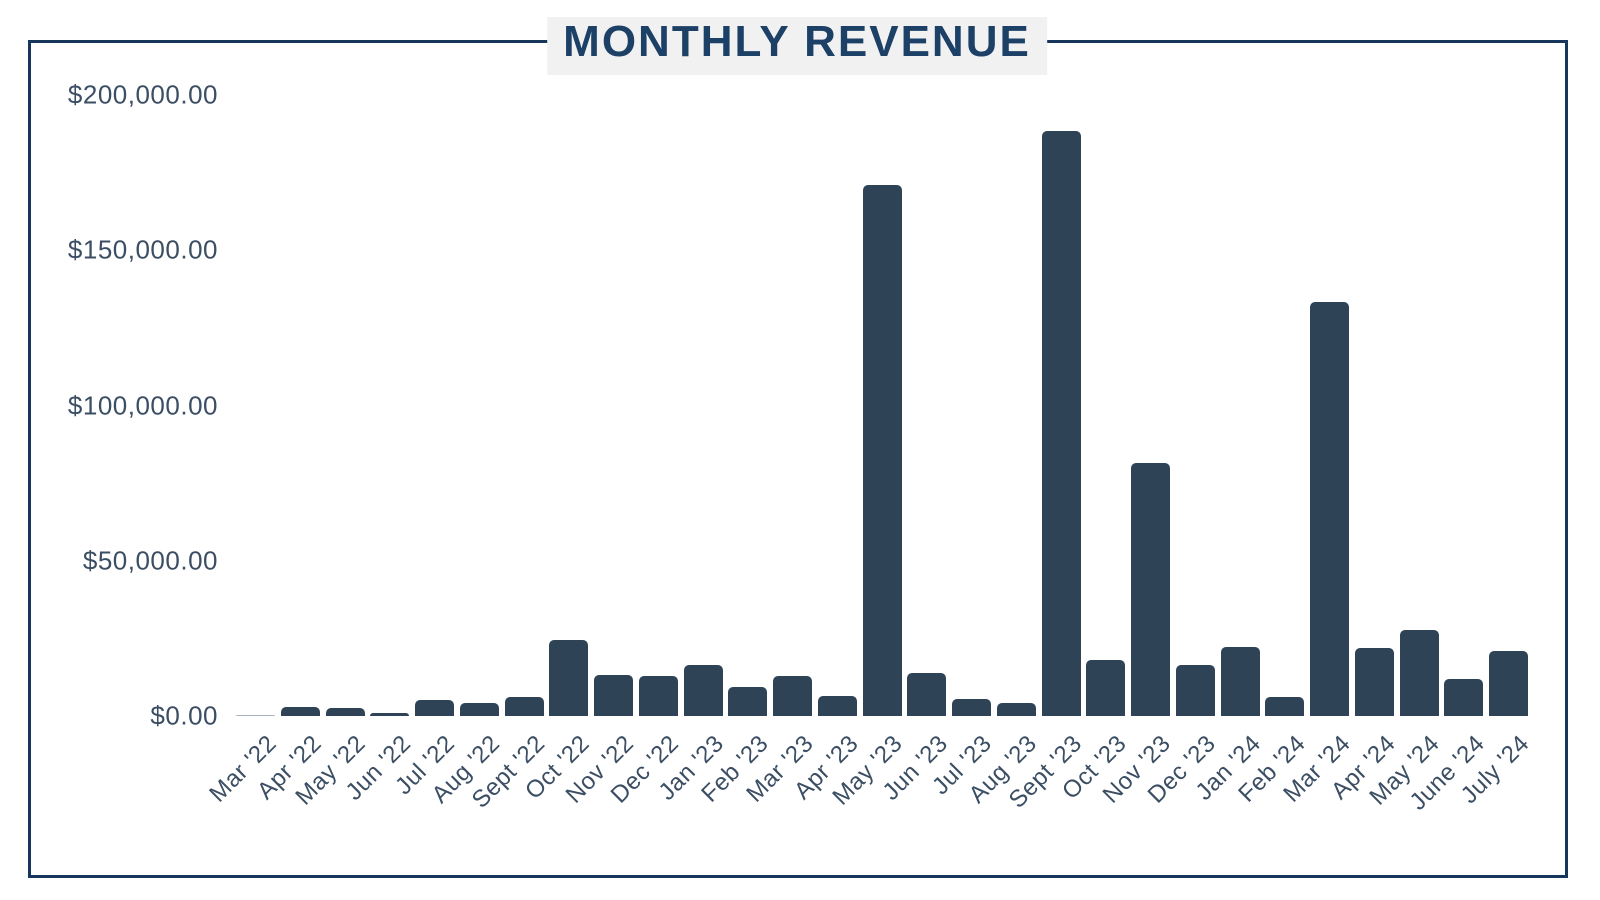 The width and height of the screenshot is (1600, 900). What do you see at coordinates (797, 41) in the screenshot?
I see `chart-title: MONTHLY REVENUE` at bounding box center [797, 41].